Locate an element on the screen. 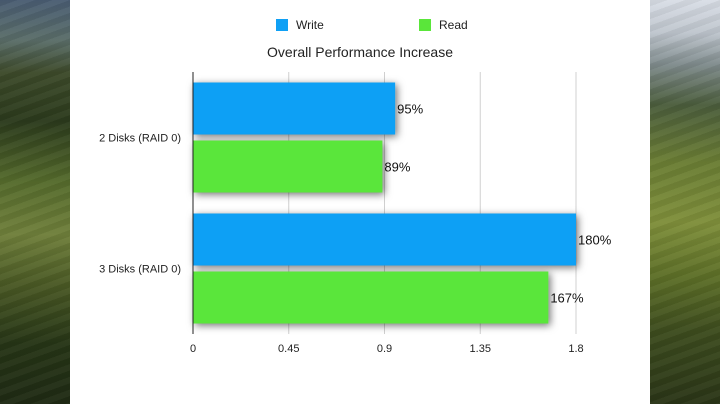 Image resolution: width=720 pixels, height=404 pixels. data-label: 95% is located at coordinates (410, 109).